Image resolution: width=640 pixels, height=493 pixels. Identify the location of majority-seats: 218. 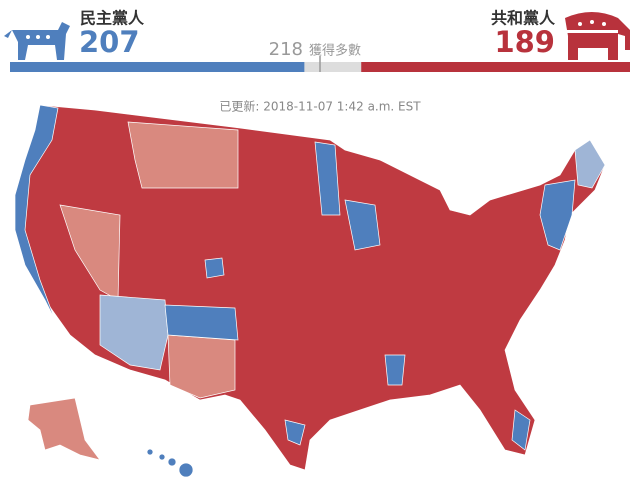
(286, 49).